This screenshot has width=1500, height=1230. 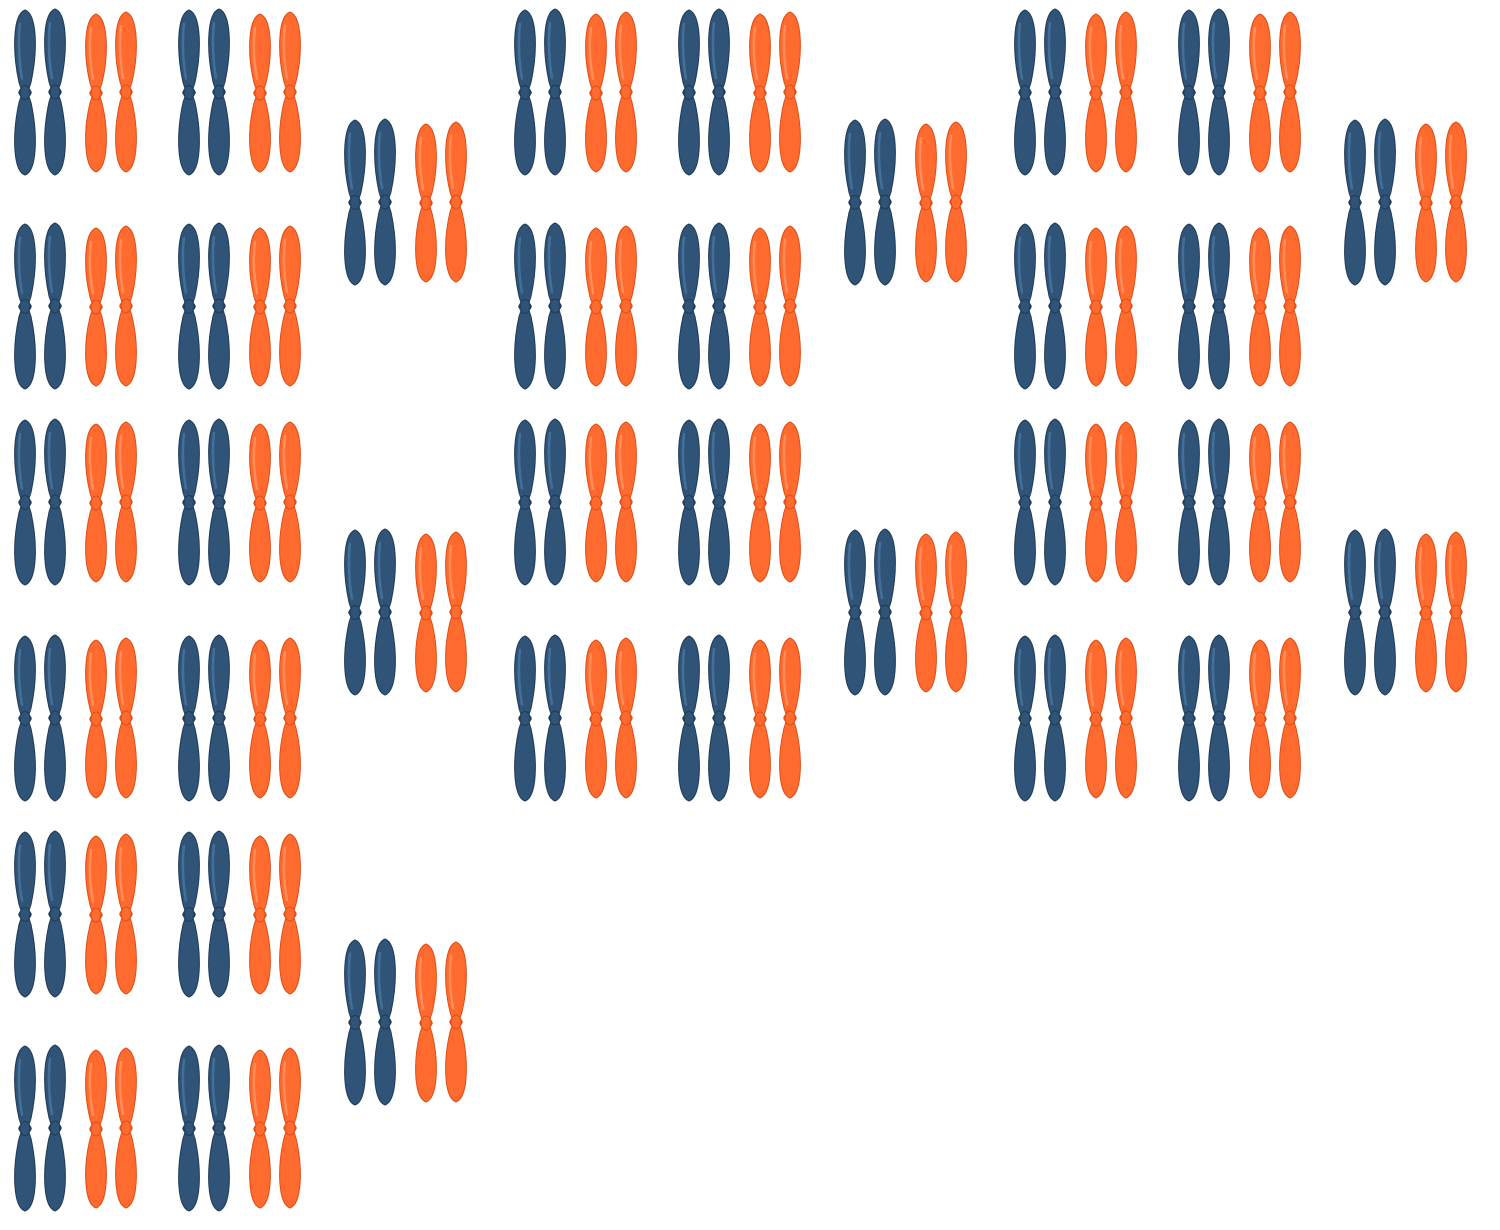 What do you see at coordinates (285, 52) in the screenshot?
I see `group-1-col-2-set-1-orange-blade-2-highlight` at bounding box center [285, 52].